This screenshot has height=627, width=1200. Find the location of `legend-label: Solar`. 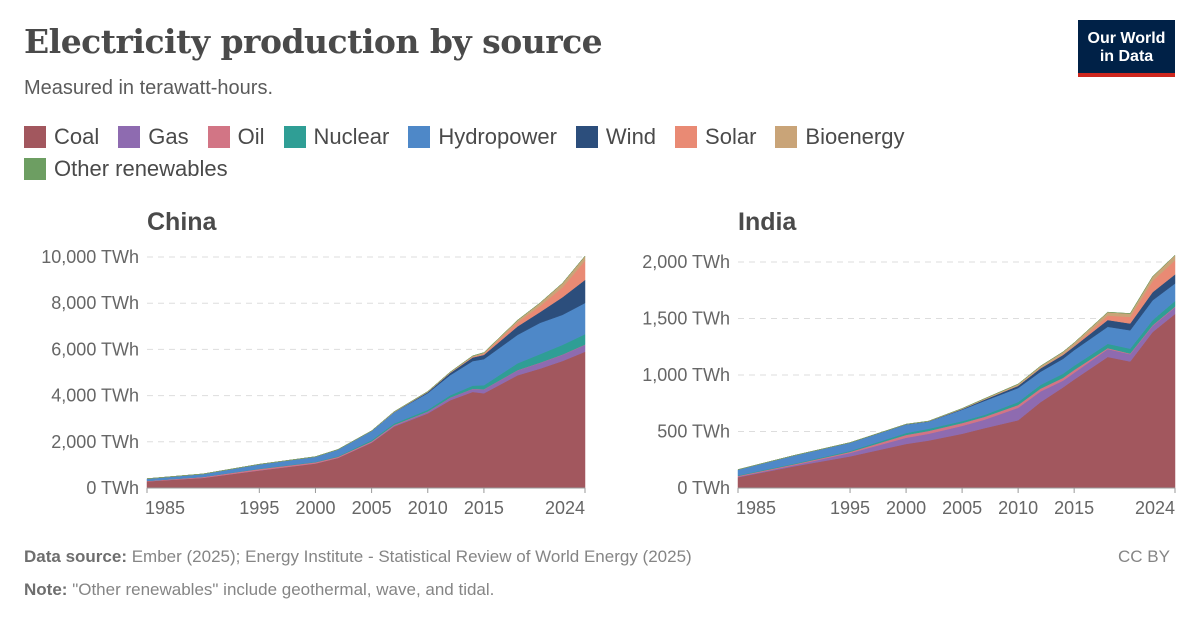

legend-label: Solar is located at coordinates (731, 136).